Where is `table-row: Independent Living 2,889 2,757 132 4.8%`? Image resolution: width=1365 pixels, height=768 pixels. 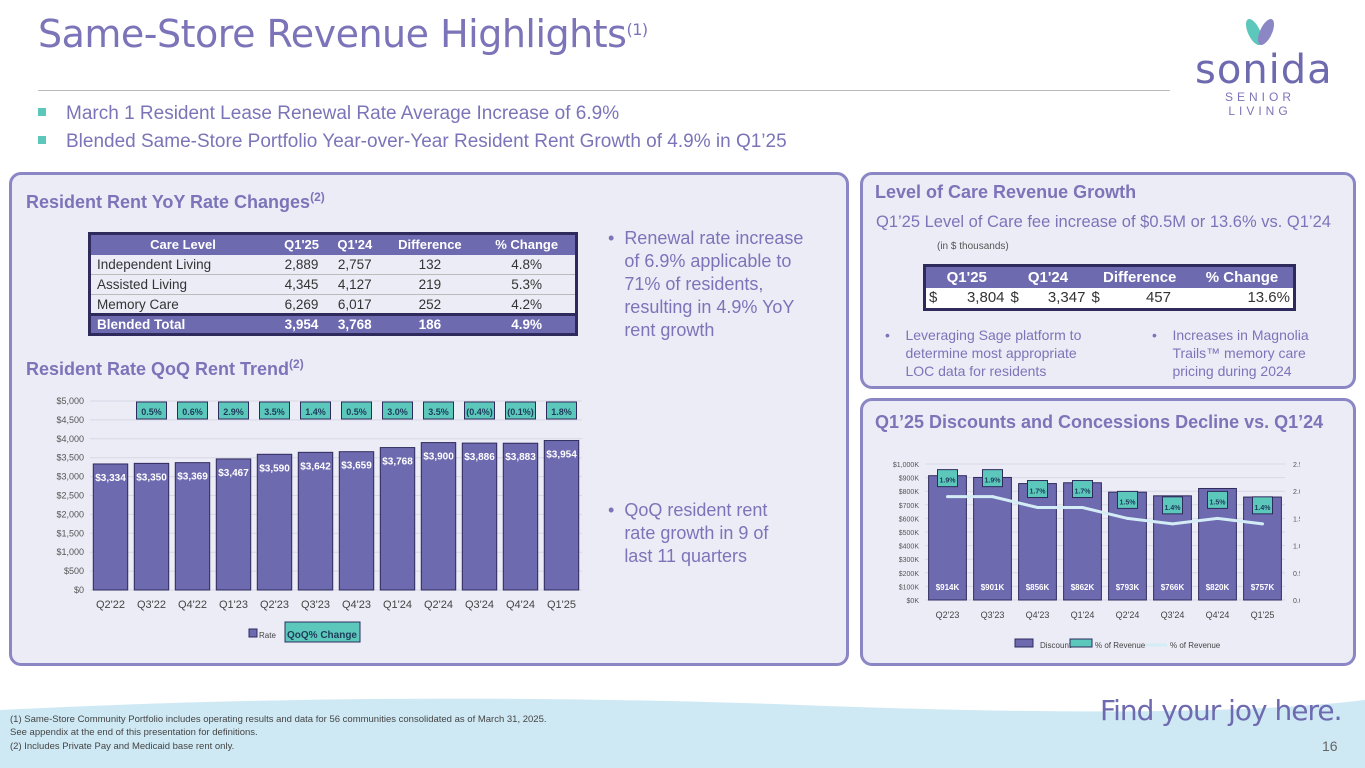 table-row: Independent Living 2,889 2,757 132 4.8% is located at coordinates (333, 264).